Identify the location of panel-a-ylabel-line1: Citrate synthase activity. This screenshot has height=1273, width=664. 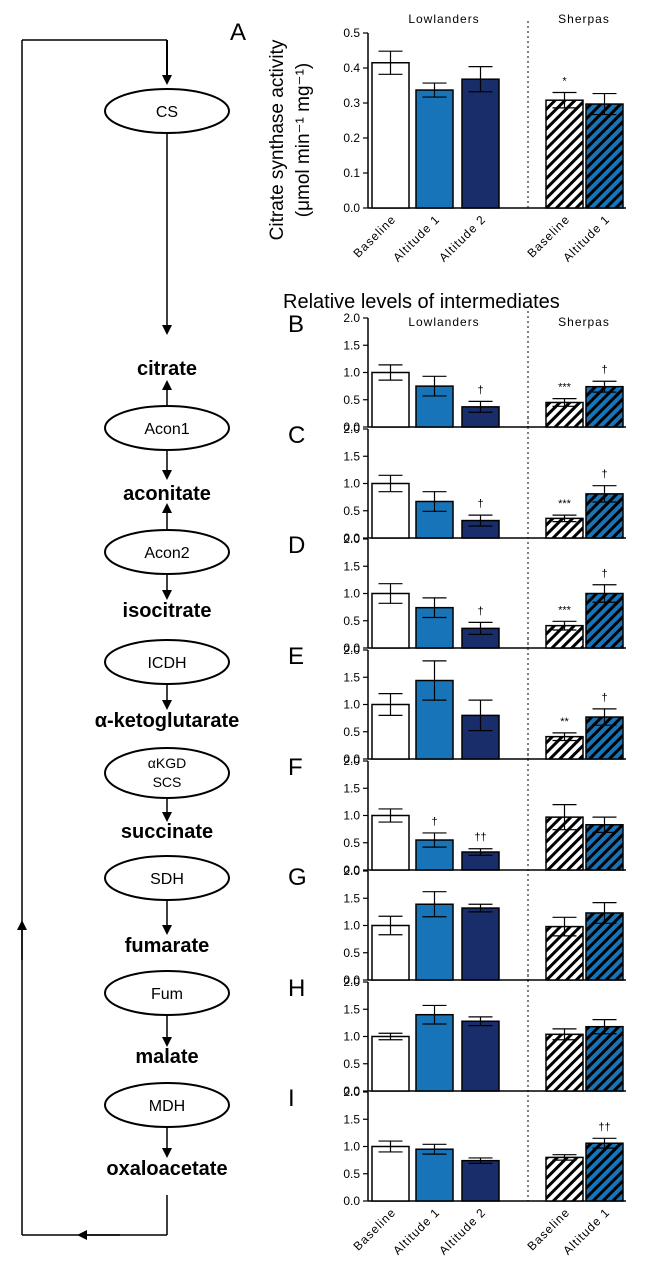
(277, 139).